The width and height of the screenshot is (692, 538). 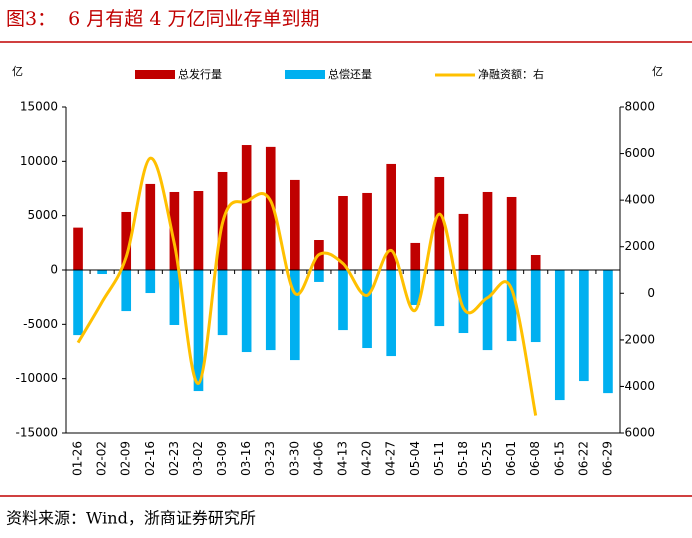 What do you see at coordinates (126, 458) in the screenshot?
I see `x-tick-label: 02-09` at bounding box center [126, 458].